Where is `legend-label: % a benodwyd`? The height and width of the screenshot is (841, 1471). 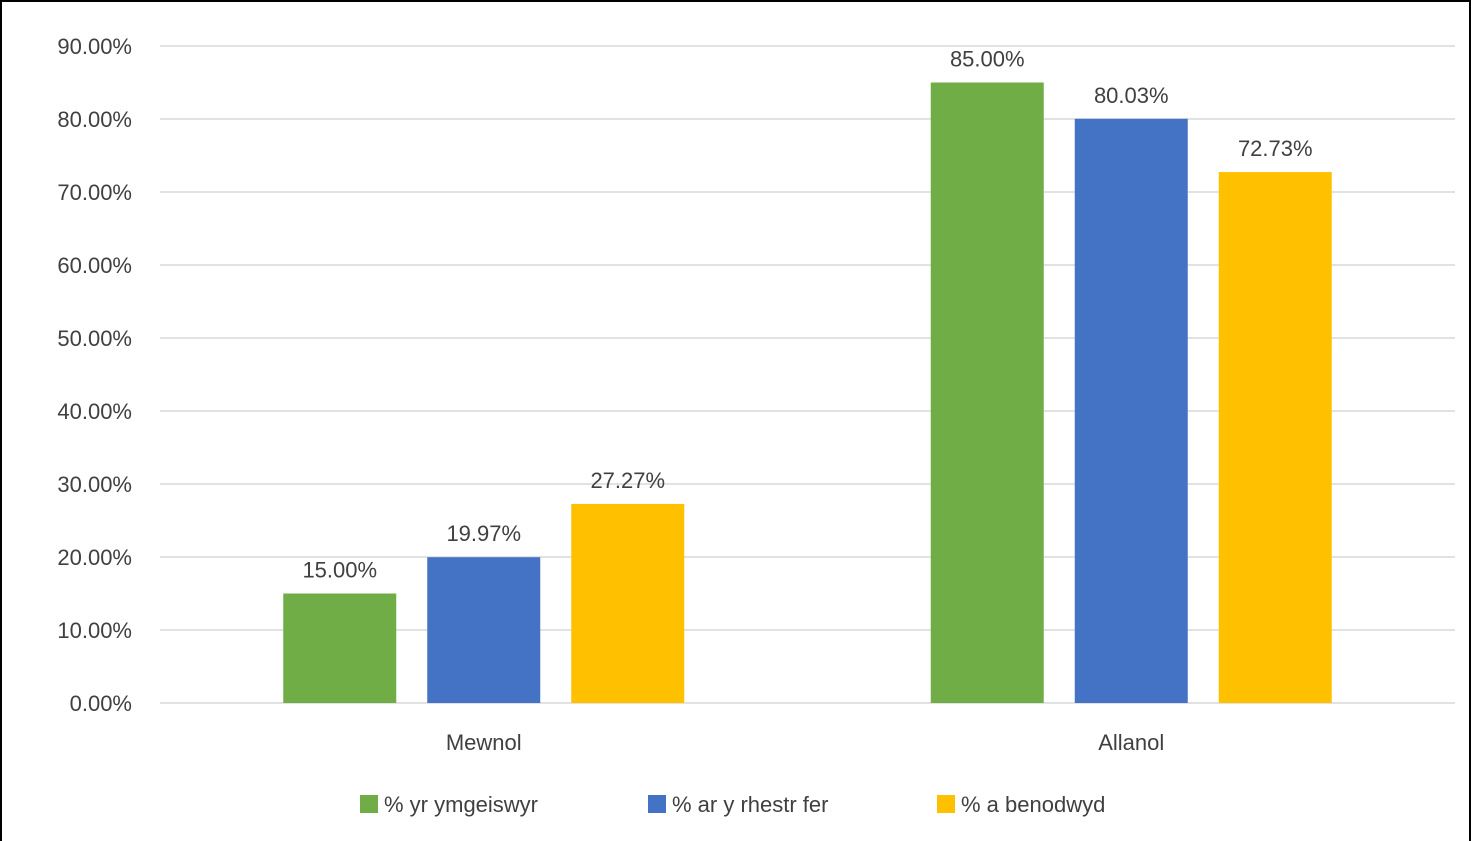 legend-label: % a benodwyd is located at coordinates (1033, 804).